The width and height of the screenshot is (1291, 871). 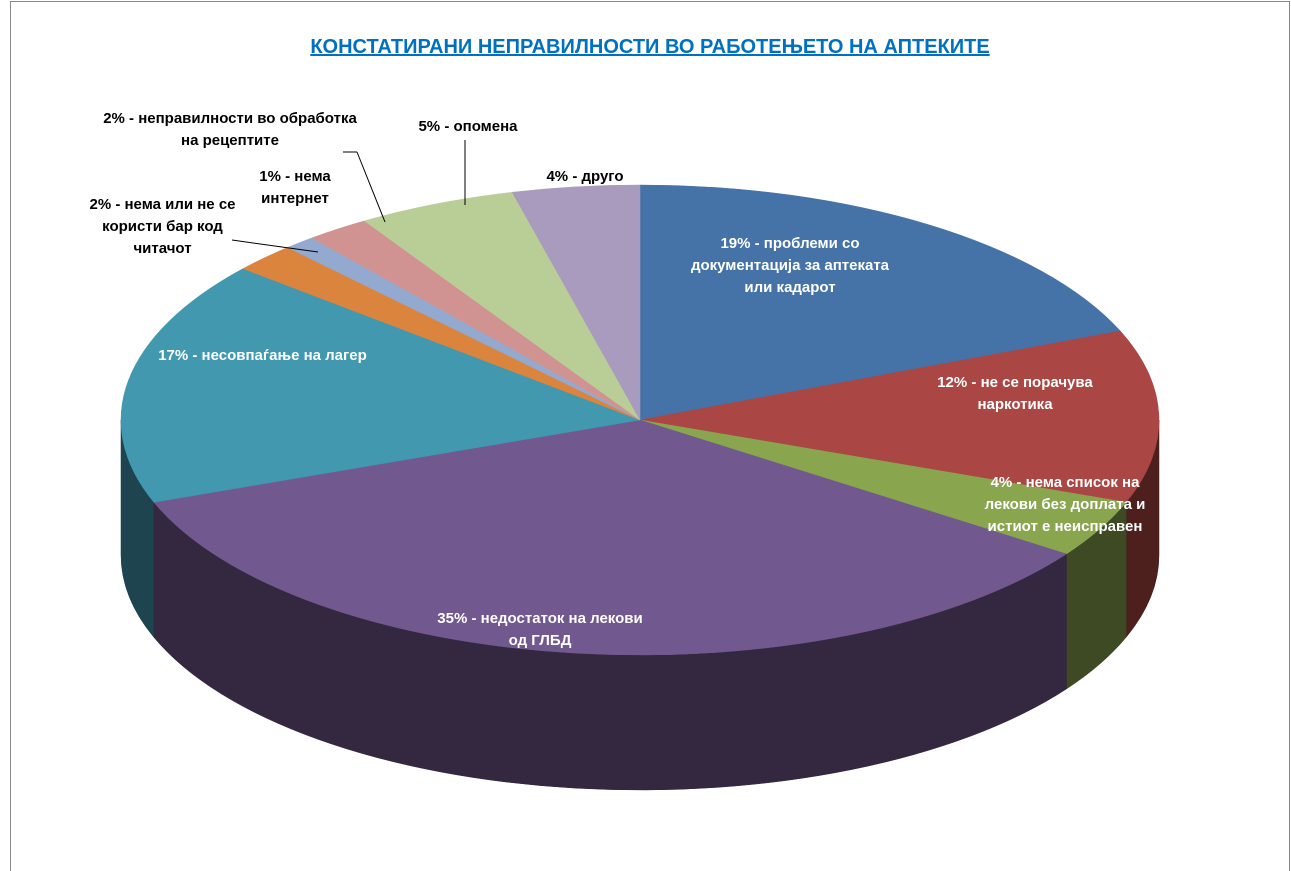 What do you see at coordinates (468, 126) in the screenshot?
I see `data-label: 5% - опомена` at bounding box center [468, 126].